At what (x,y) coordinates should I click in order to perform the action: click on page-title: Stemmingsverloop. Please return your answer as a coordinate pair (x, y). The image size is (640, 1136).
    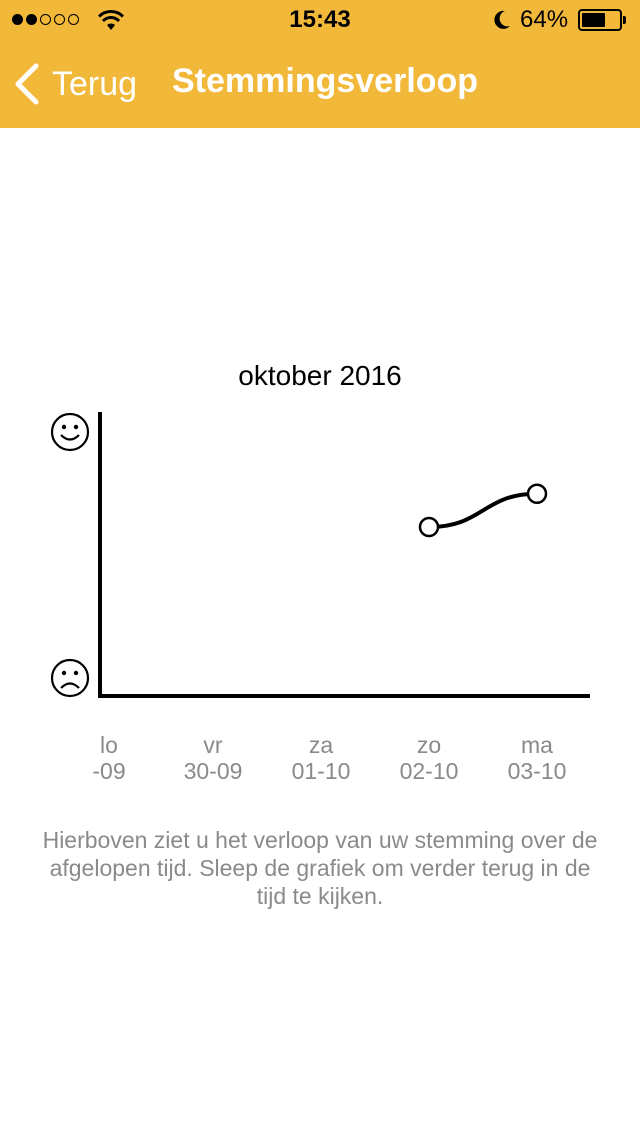
    Looking at the image, I should click on (325, 81).